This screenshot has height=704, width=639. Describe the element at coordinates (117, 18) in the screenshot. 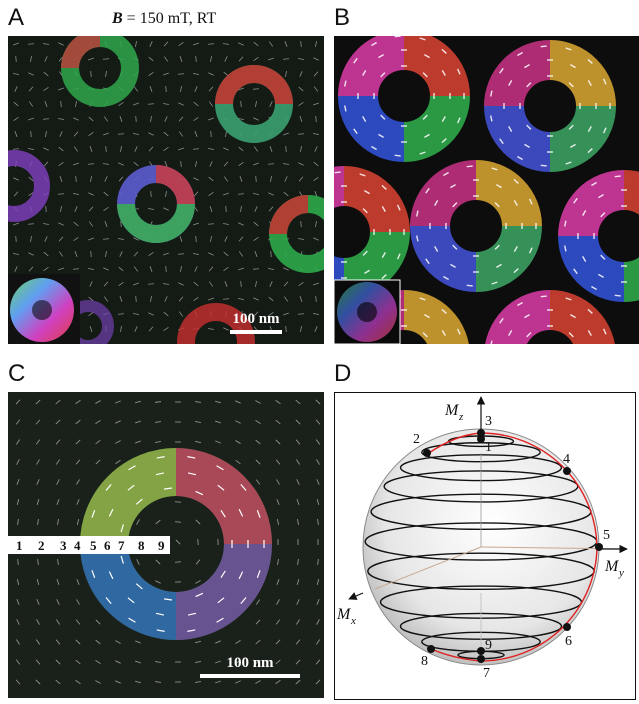

I see `field-symbol: B` at that location.